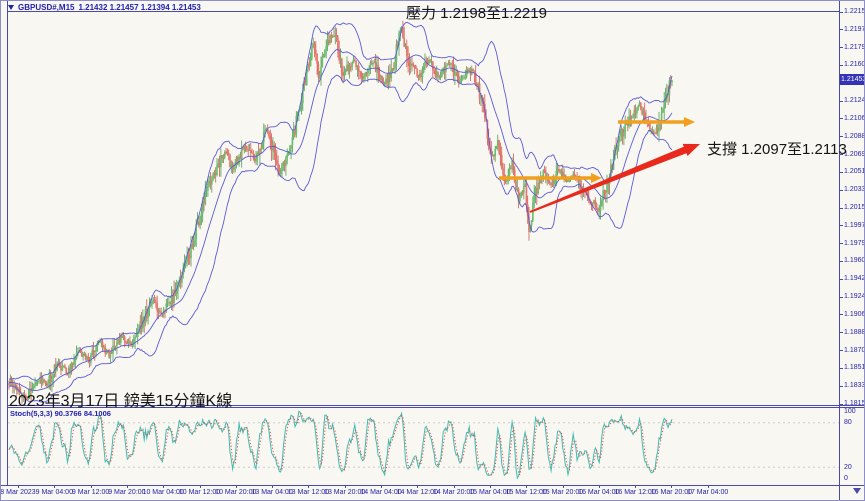 The height and width of the screenshot is (501, 865). I want to click on price-axis-label: 1.21605, so click(854, 65).